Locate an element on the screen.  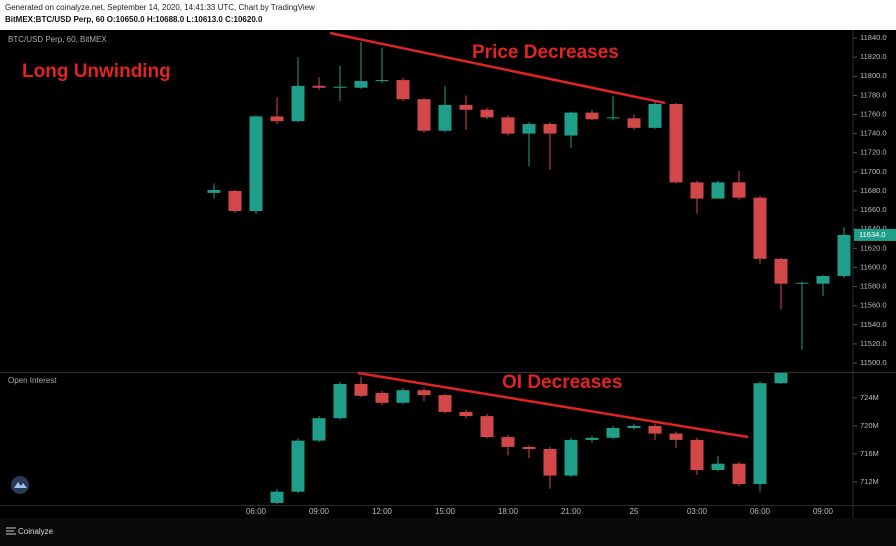
pane-title: BTC/USD Perp, 60, BitMEX is located at coordinates (57, 39).